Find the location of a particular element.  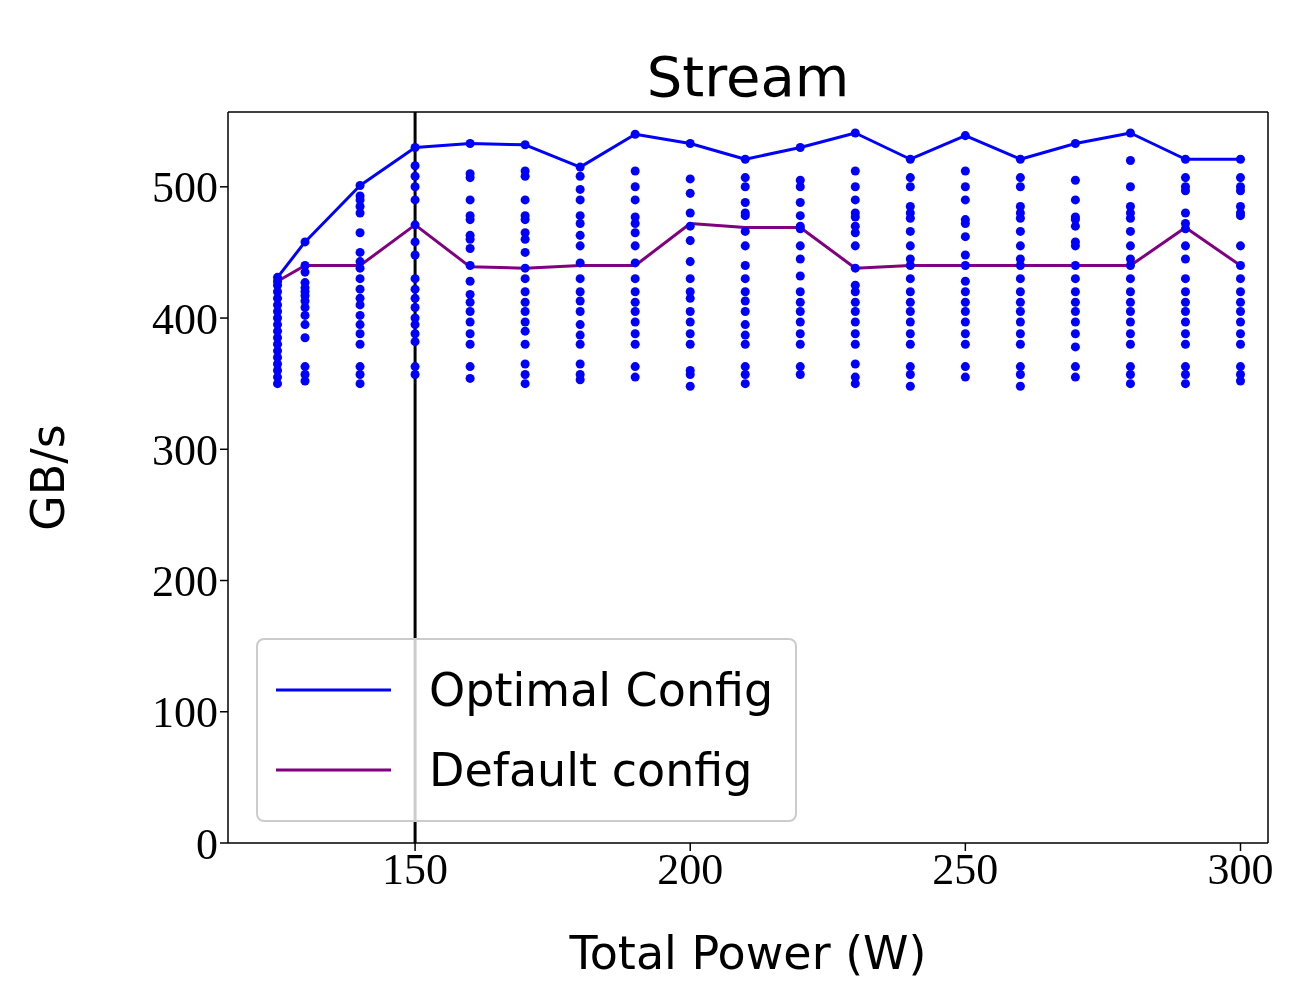

x-tick-label: 200 is located at coordinates (690, 870).